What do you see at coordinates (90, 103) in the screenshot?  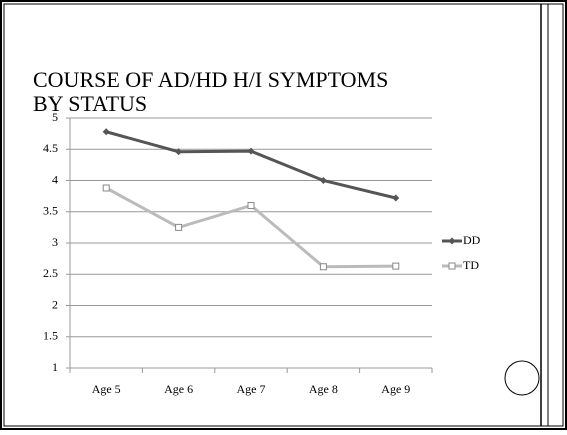 I see `chart-title: BY STATUS` at bounding box center [90, 103].